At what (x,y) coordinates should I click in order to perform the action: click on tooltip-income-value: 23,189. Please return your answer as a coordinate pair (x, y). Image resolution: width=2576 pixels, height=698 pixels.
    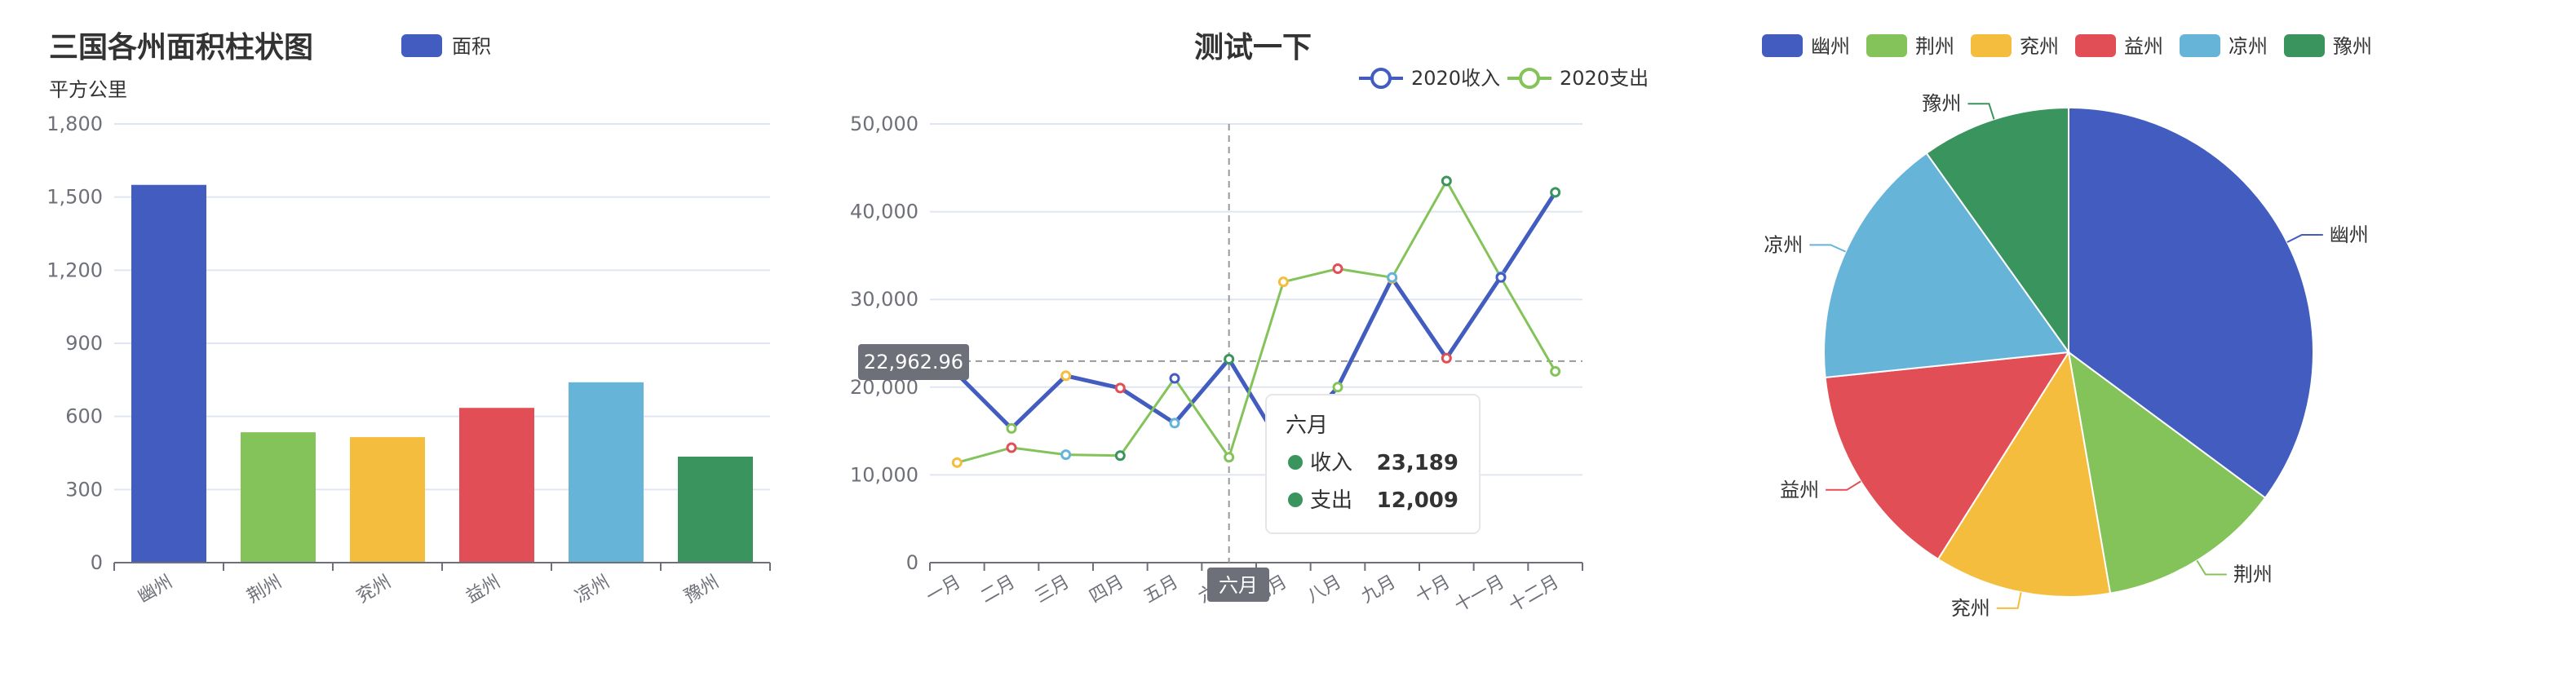
    Looking at the image, I should click on (1417, 463).